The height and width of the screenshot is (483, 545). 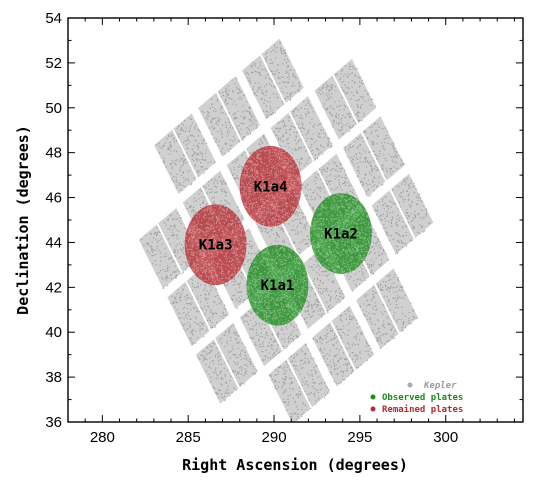 What do you see at coordinates (373, 397) in the screenshot?
I see `legend-marker-observed` at bounding box center [373, 397].